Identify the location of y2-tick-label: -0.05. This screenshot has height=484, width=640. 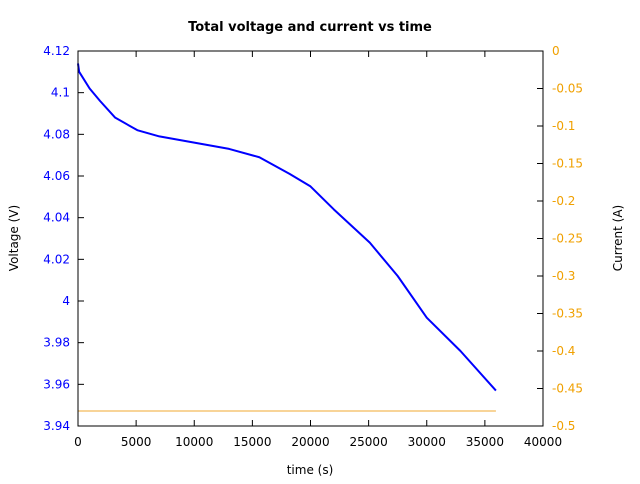
(567, 89).